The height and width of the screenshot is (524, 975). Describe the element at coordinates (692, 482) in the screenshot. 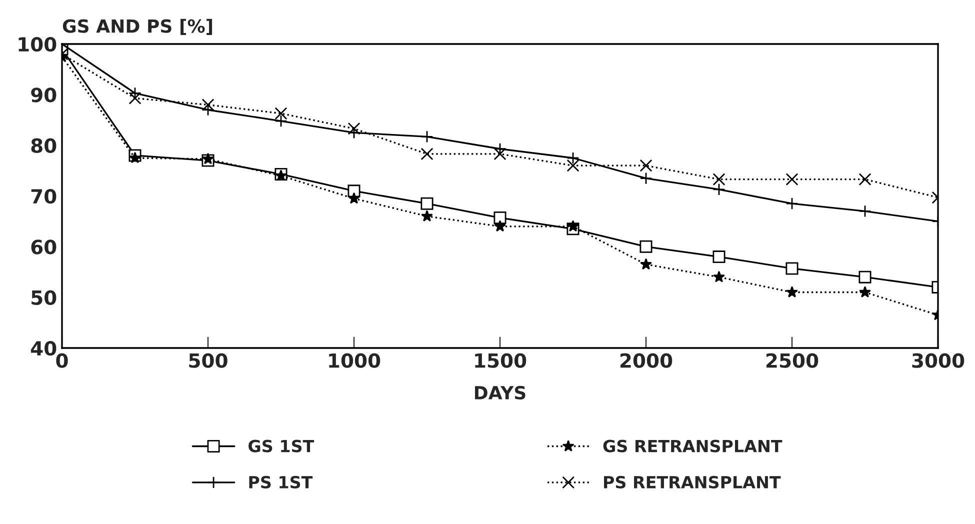

I see `legend-label: PS RETRANSPLANT` at that location.